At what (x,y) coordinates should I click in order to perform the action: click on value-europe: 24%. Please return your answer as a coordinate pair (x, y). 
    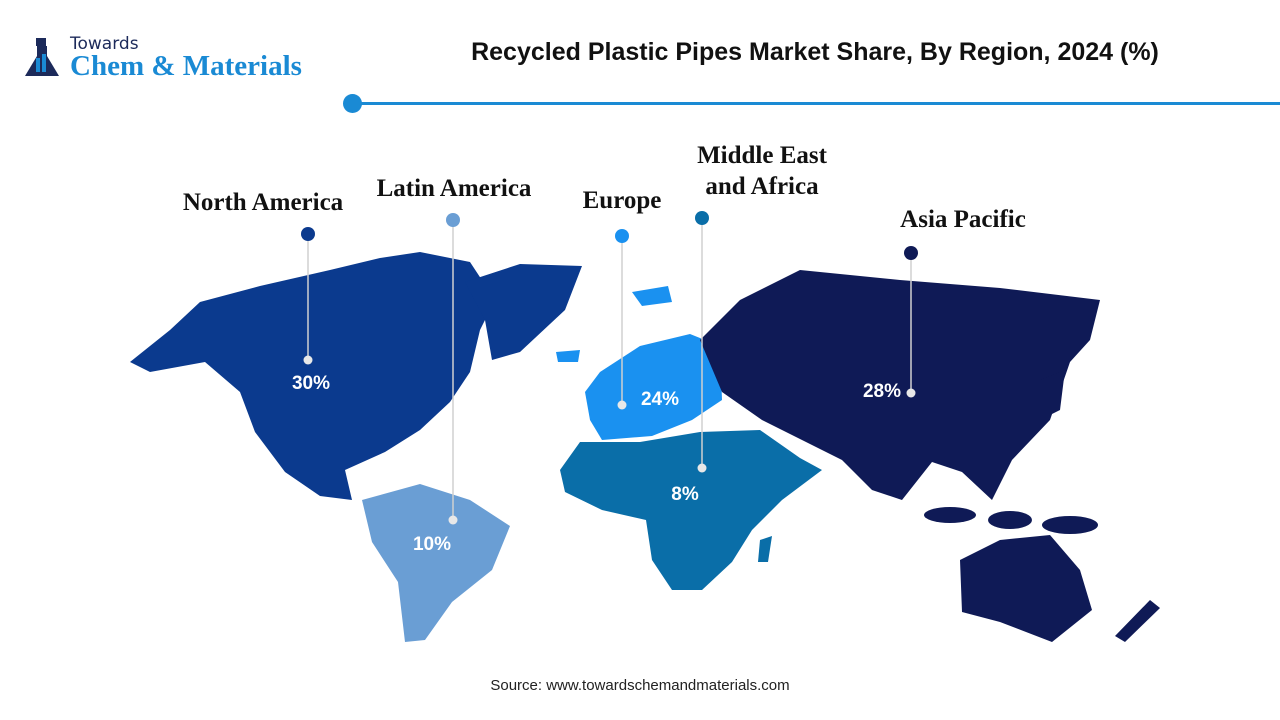
    Looking at the image, I should click on (660, 399).